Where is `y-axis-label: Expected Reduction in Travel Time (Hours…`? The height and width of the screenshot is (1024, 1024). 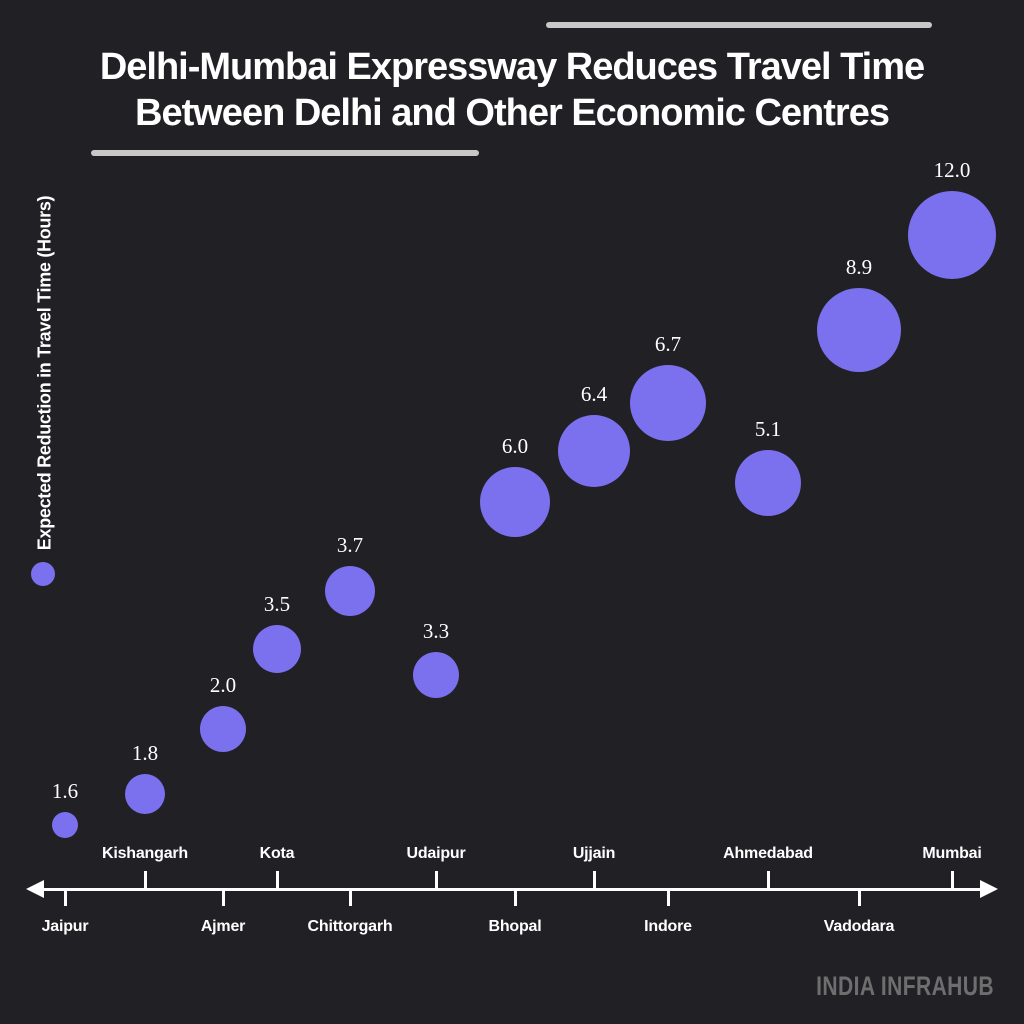
y-axis-label: Expected Reduction in Travel Time (Hours… is located at coordinates (44, 373).